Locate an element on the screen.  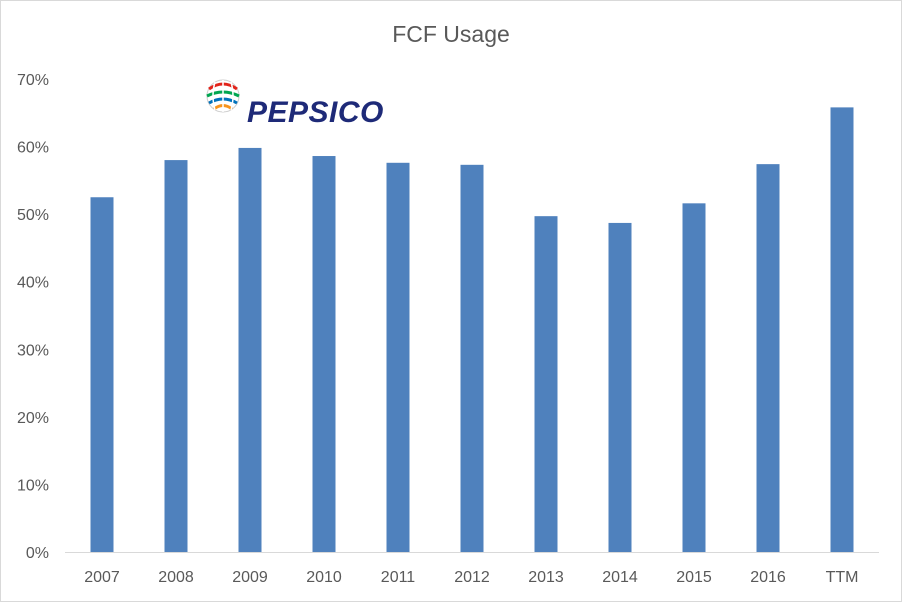
y-tick-label: 30% is located at coordinates (33, 350).